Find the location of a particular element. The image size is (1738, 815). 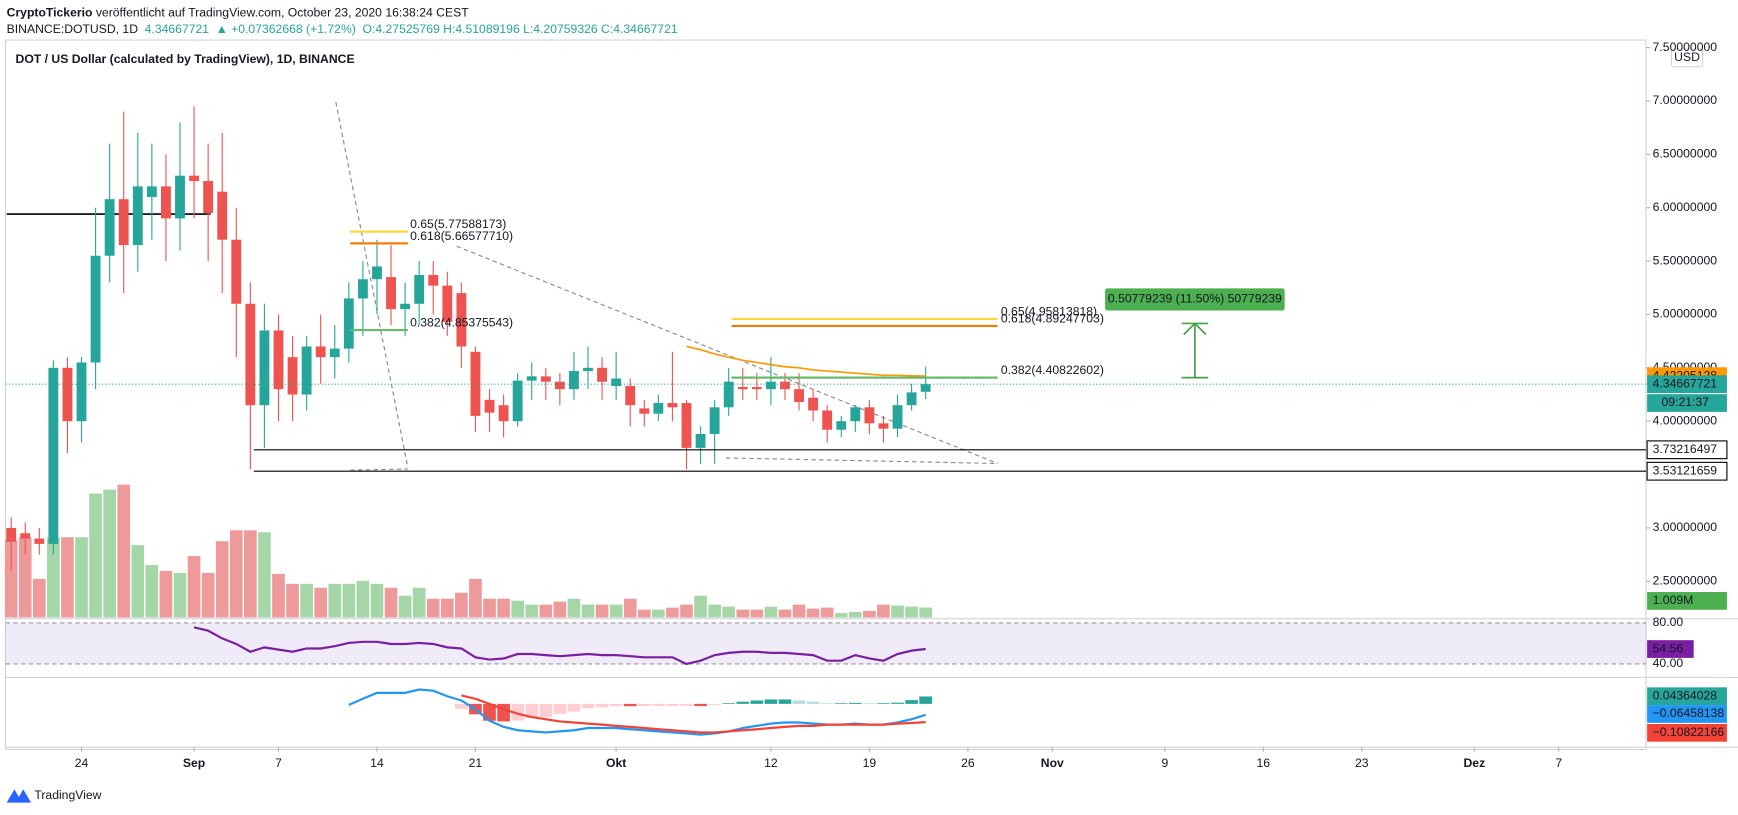

x-tick-label: Sep is located at coordinates (194, 763).